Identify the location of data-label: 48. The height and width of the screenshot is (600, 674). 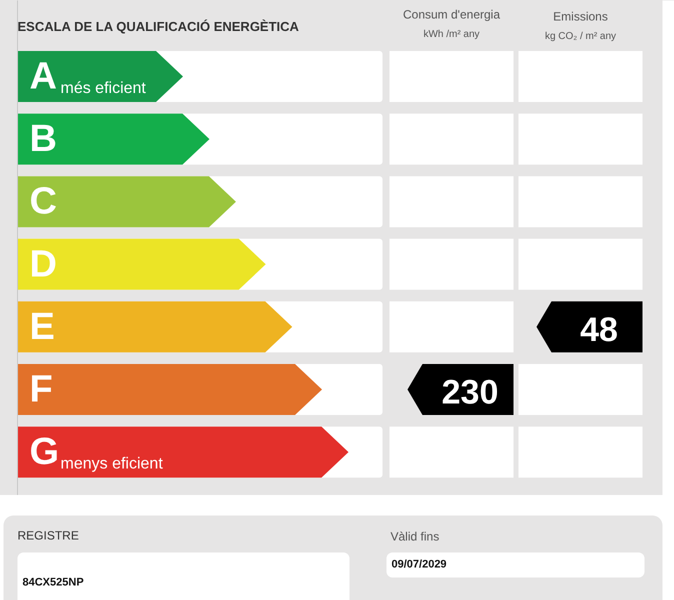
(599, 329).